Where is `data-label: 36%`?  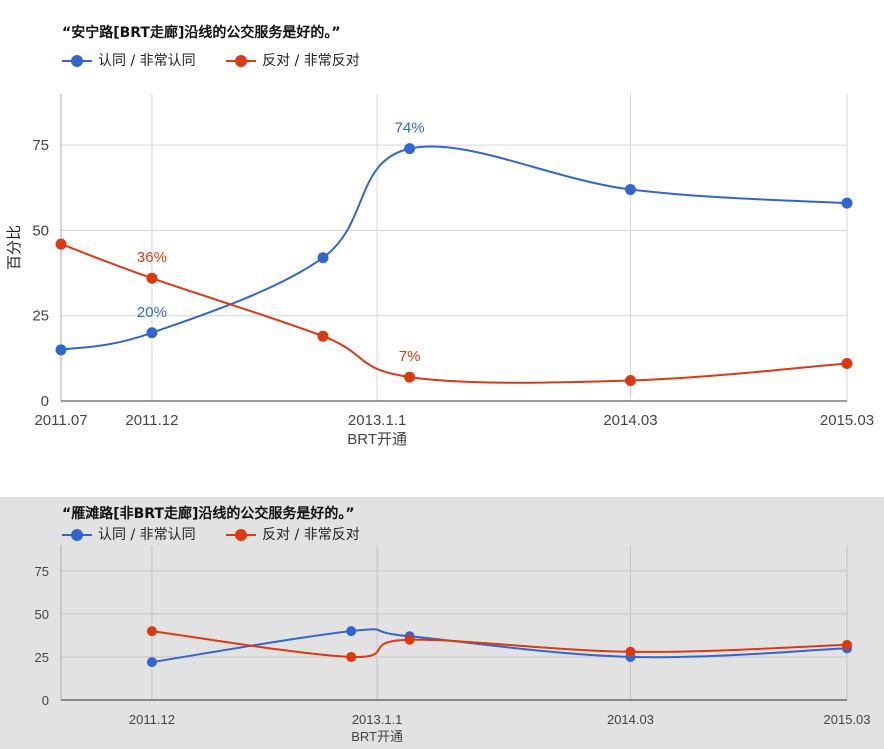 data-label: 36% is located at coordinates (152, 257).